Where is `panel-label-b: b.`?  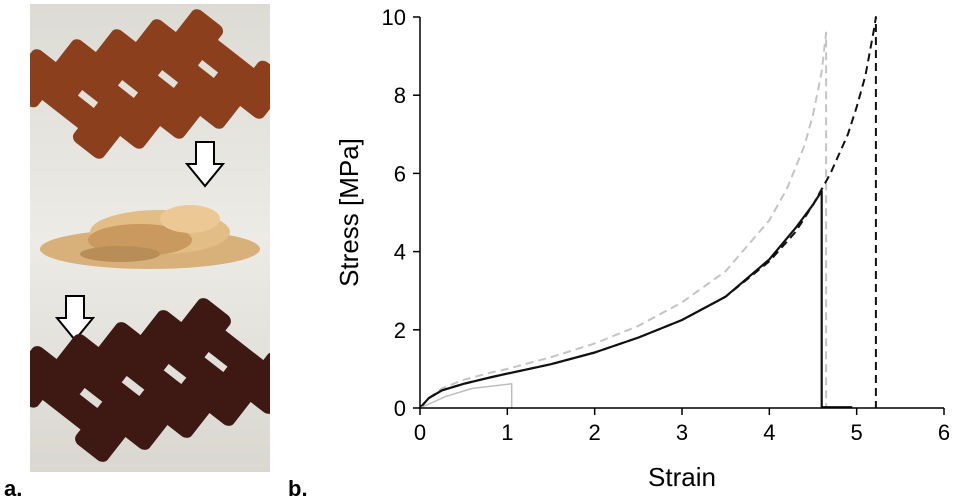
panel-label-b: b. is located at coordinates (298, 488).